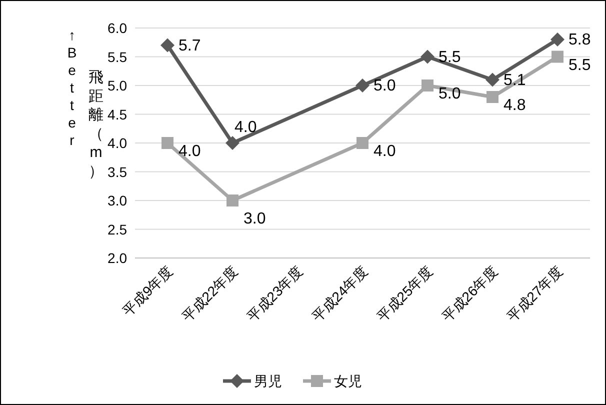 This screenshot has height=405, width=606. I want to click on data-label: 5.7, so click(189, 45).